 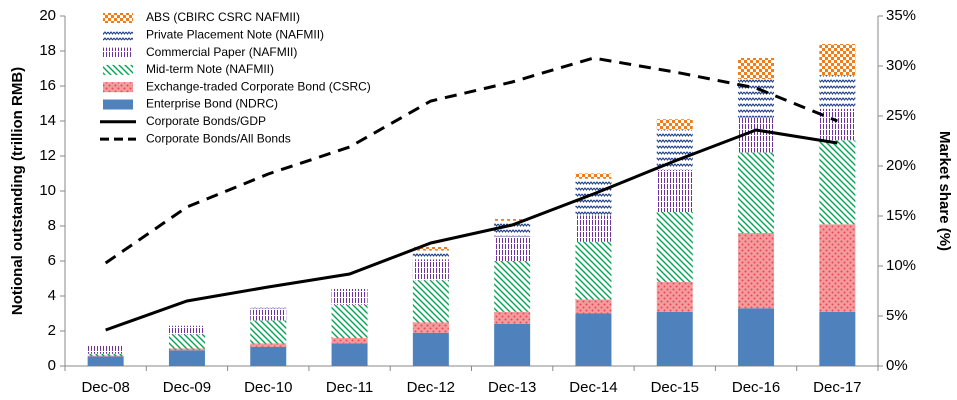 What do you see at coordinates (944, 191) in the screenshot?
I see `y2-axis-label: Market share (%)` at bounding box center [944, 191].